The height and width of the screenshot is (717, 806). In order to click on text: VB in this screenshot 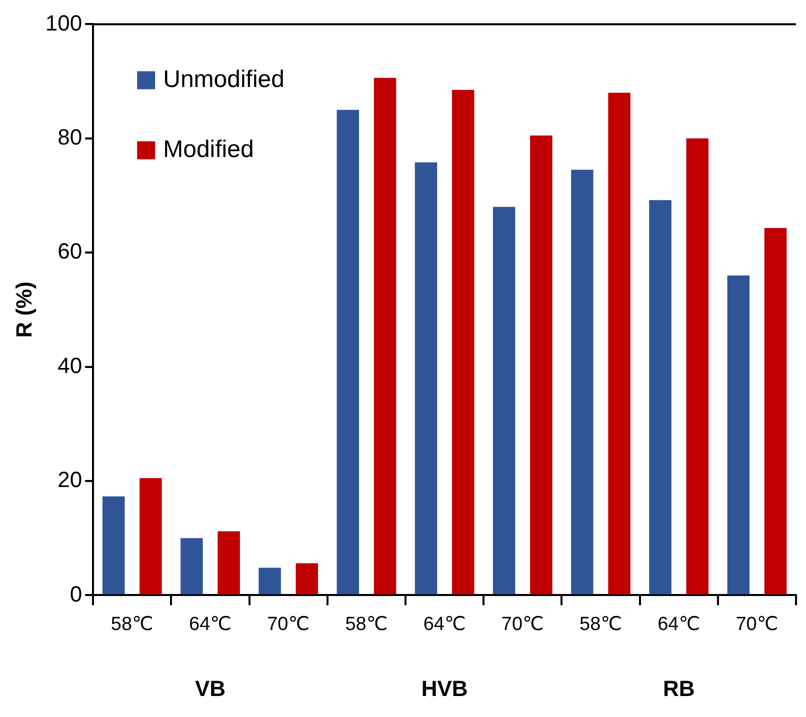, I will do `click(210, 689)`.